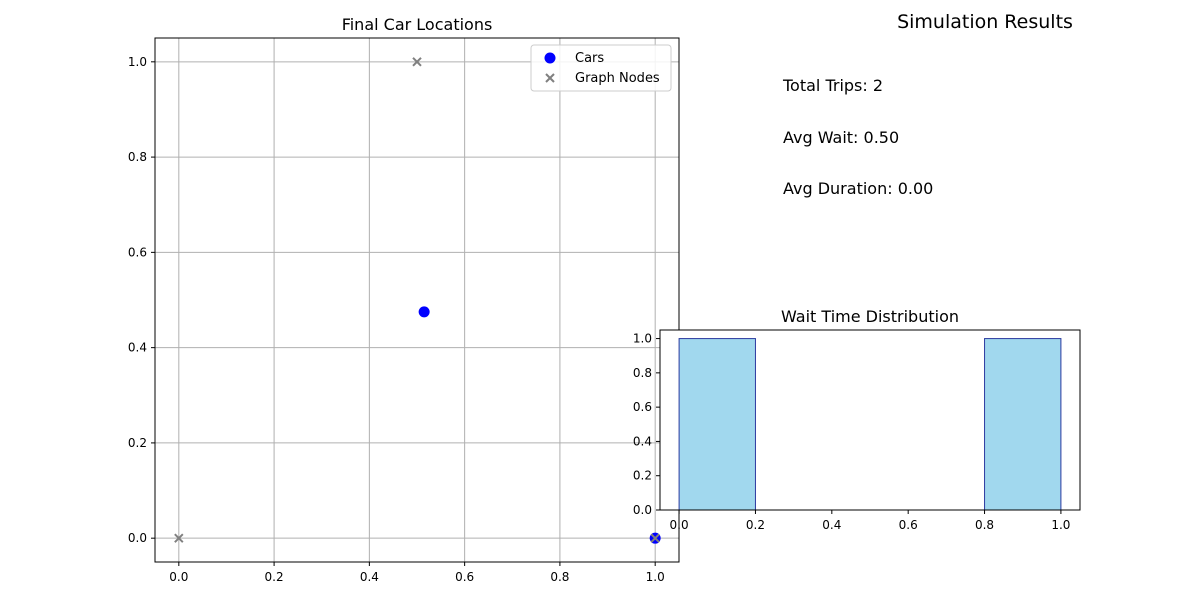  What do you see at coordinates (424, 312) in the screenshot?
I see `car-point` at bounding box center [424, 312].